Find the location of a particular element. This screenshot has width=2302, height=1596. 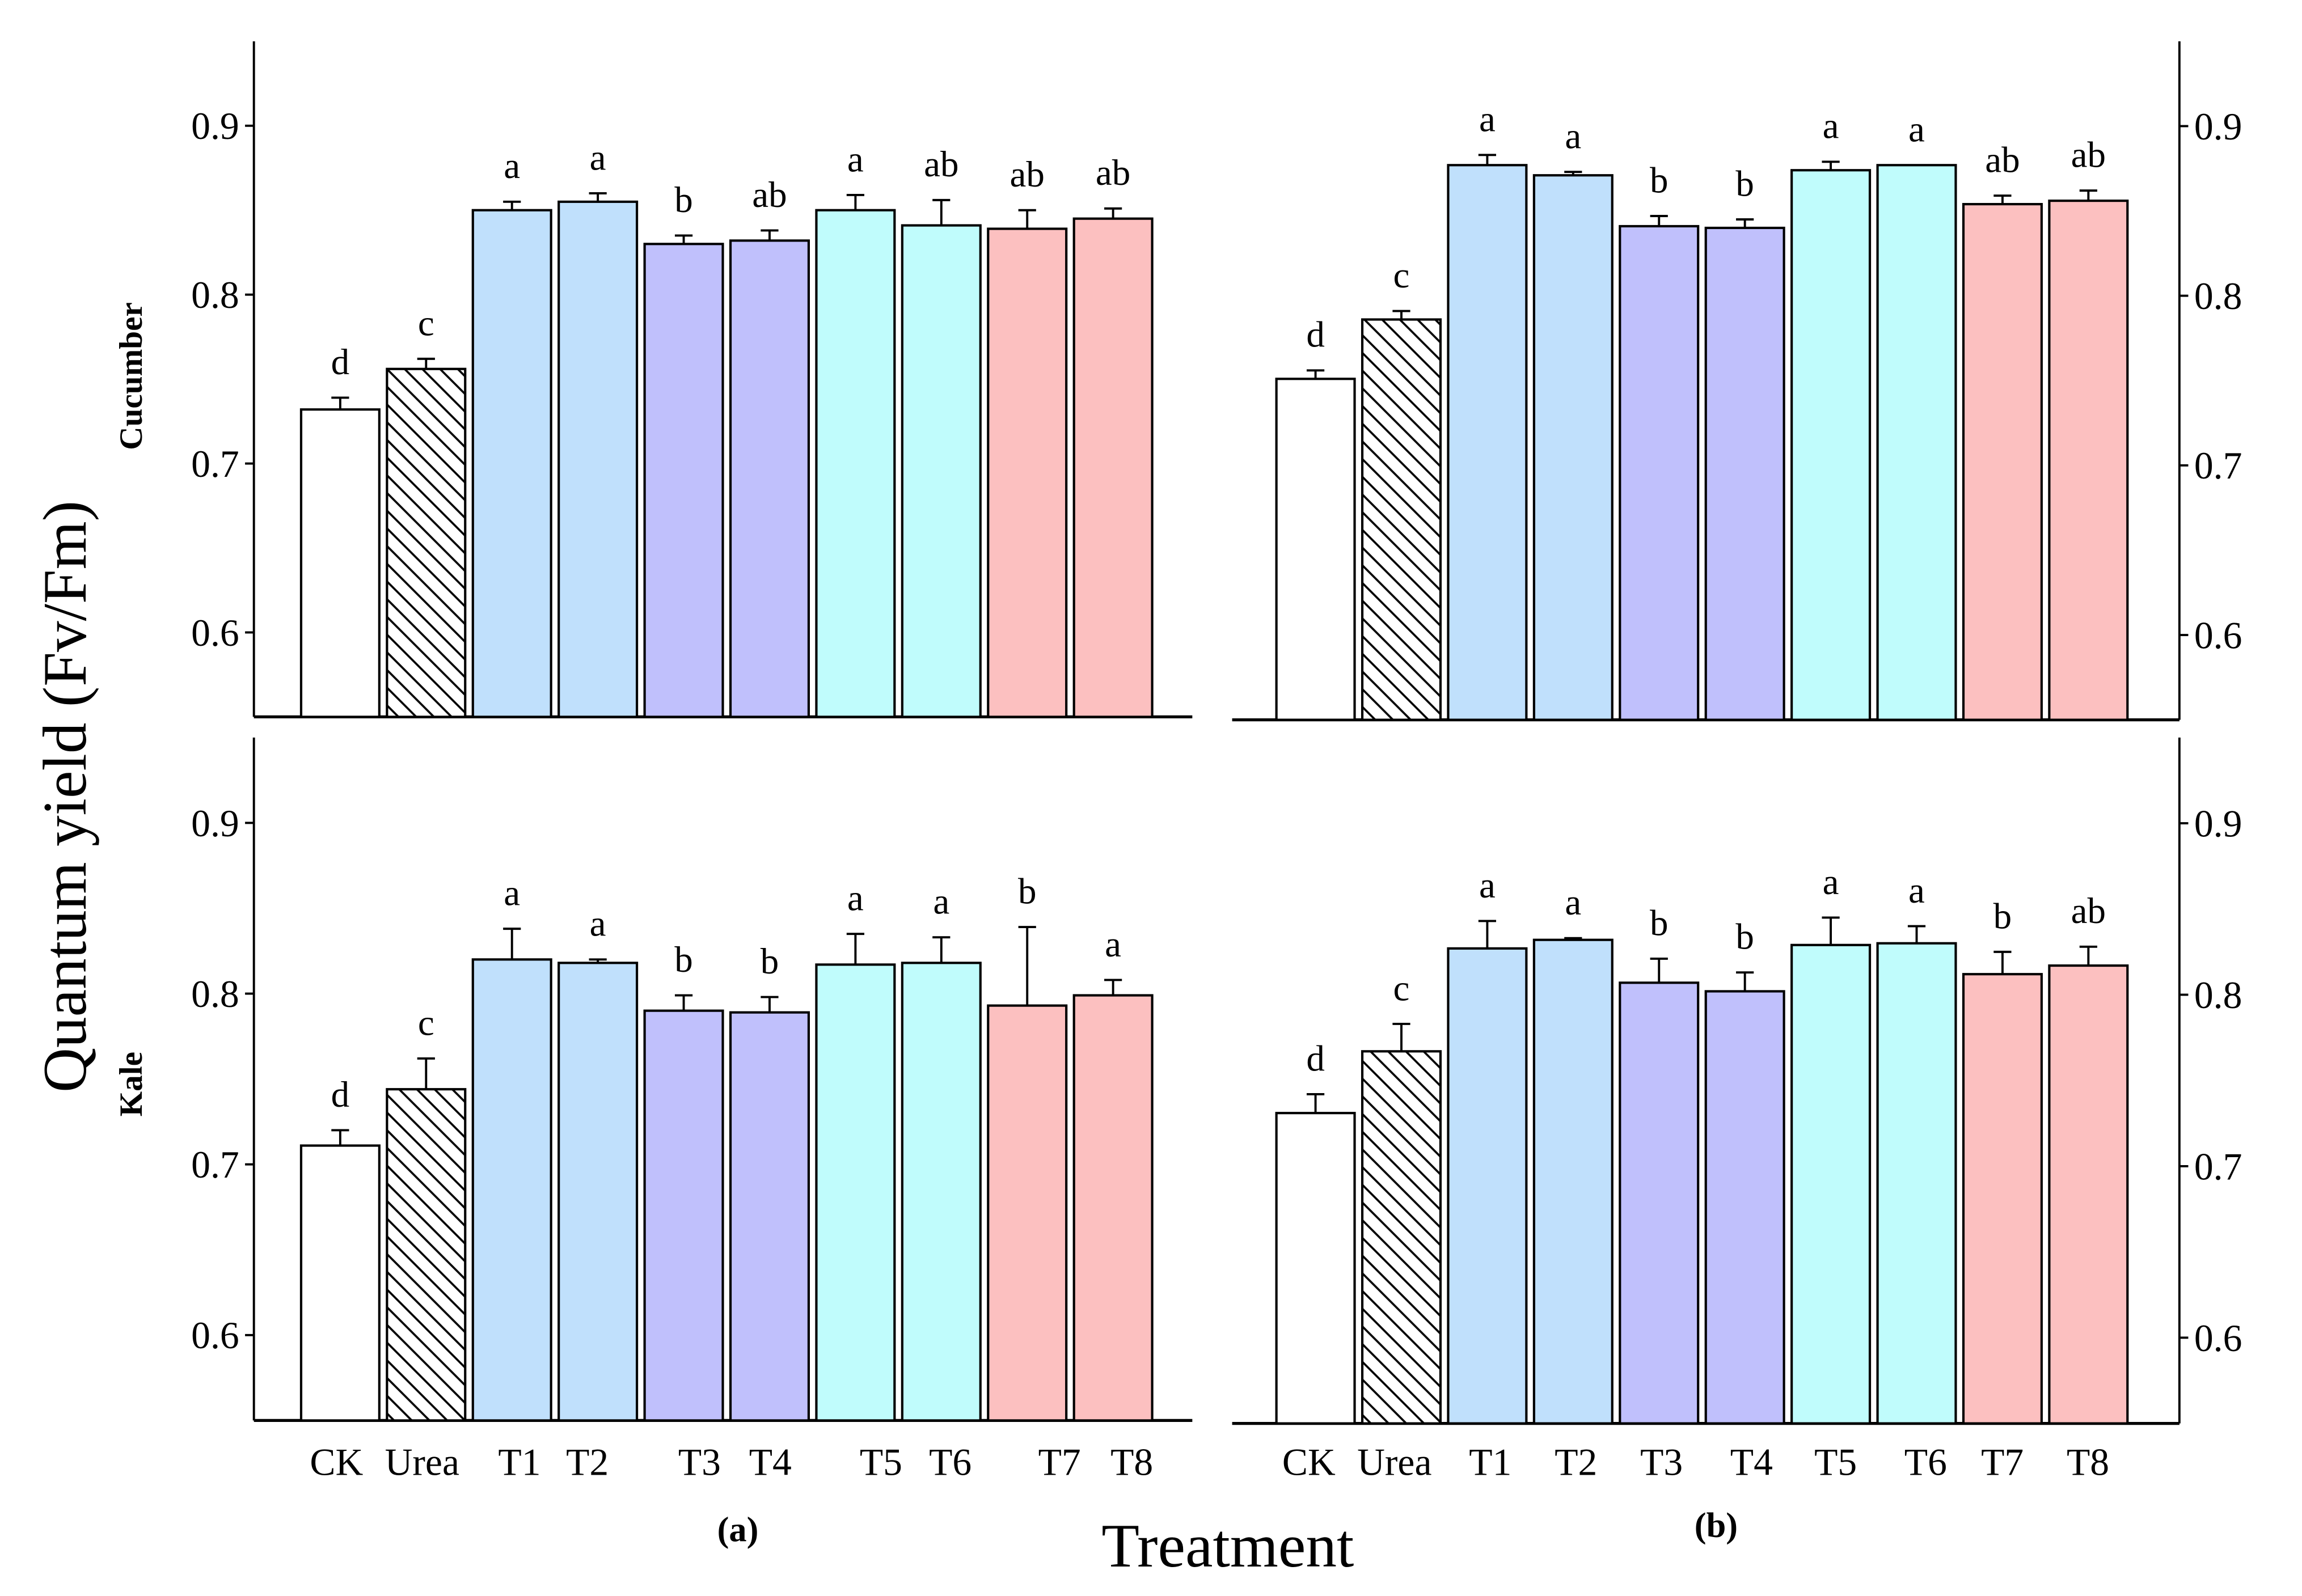

column-label-a: (a) is located at coordinates (738, 1530).